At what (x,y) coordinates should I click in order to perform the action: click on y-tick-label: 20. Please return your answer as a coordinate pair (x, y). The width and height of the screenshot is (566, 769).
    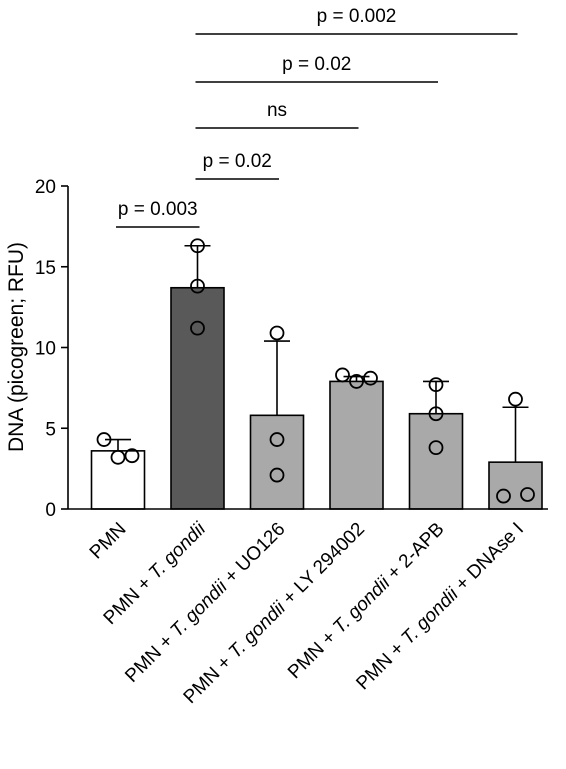
    Looking at the image, I should click on (45, 187).